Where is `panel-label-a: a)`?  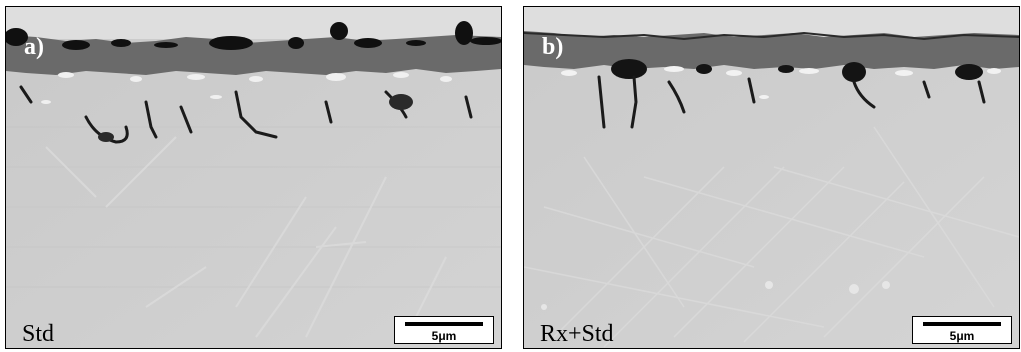 panel-label-a: a) is located at coordinates (34, 47).